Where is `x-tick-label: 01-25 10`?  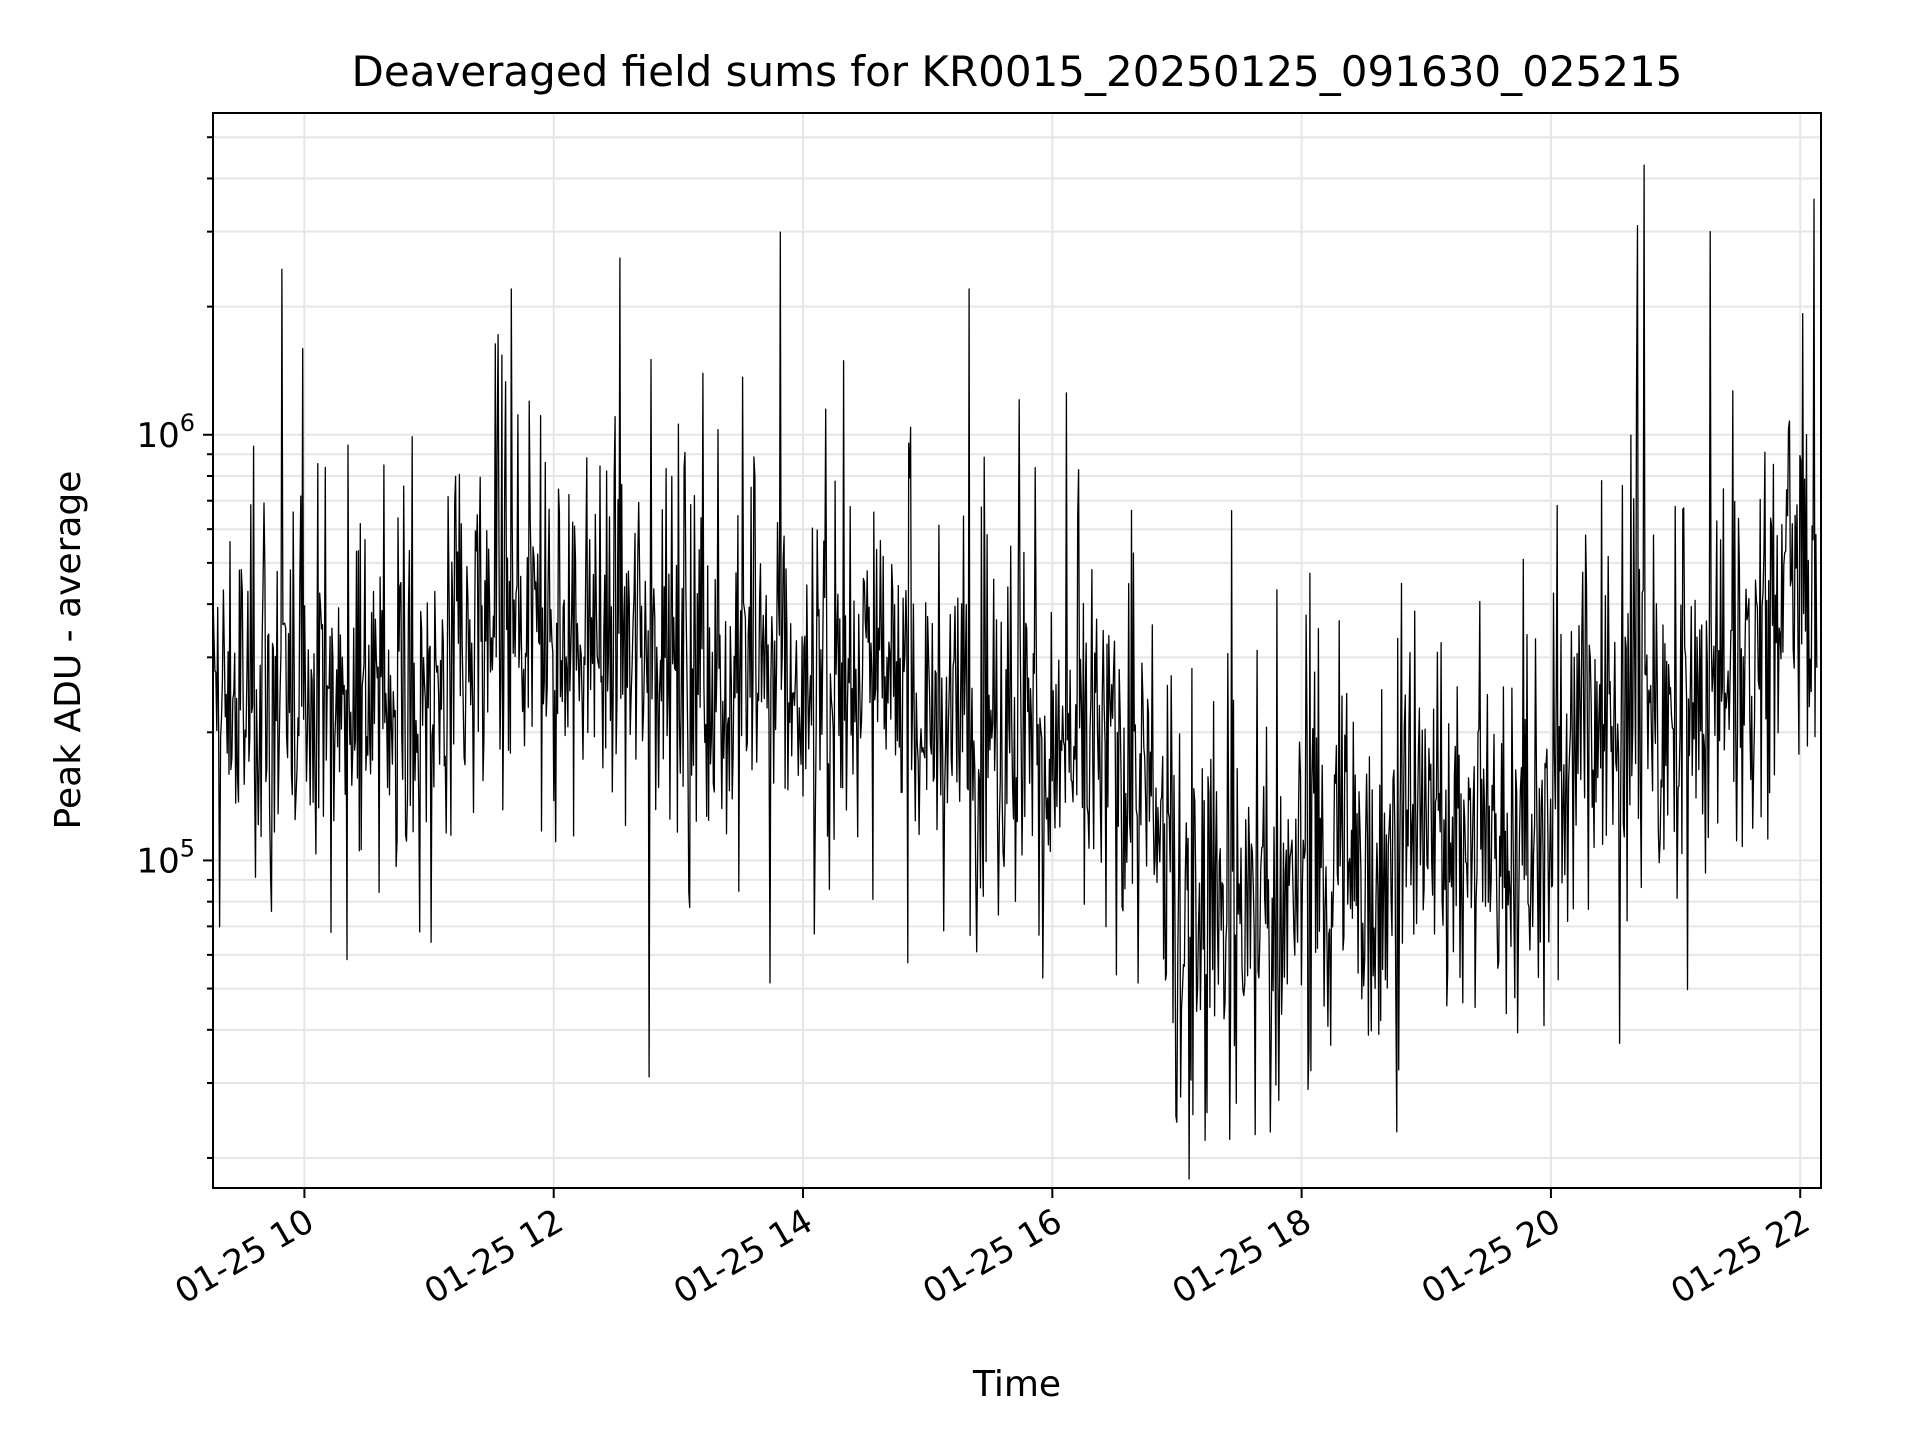
x-tick-label: 01-25 10 is located at coordinates (245, 1256).